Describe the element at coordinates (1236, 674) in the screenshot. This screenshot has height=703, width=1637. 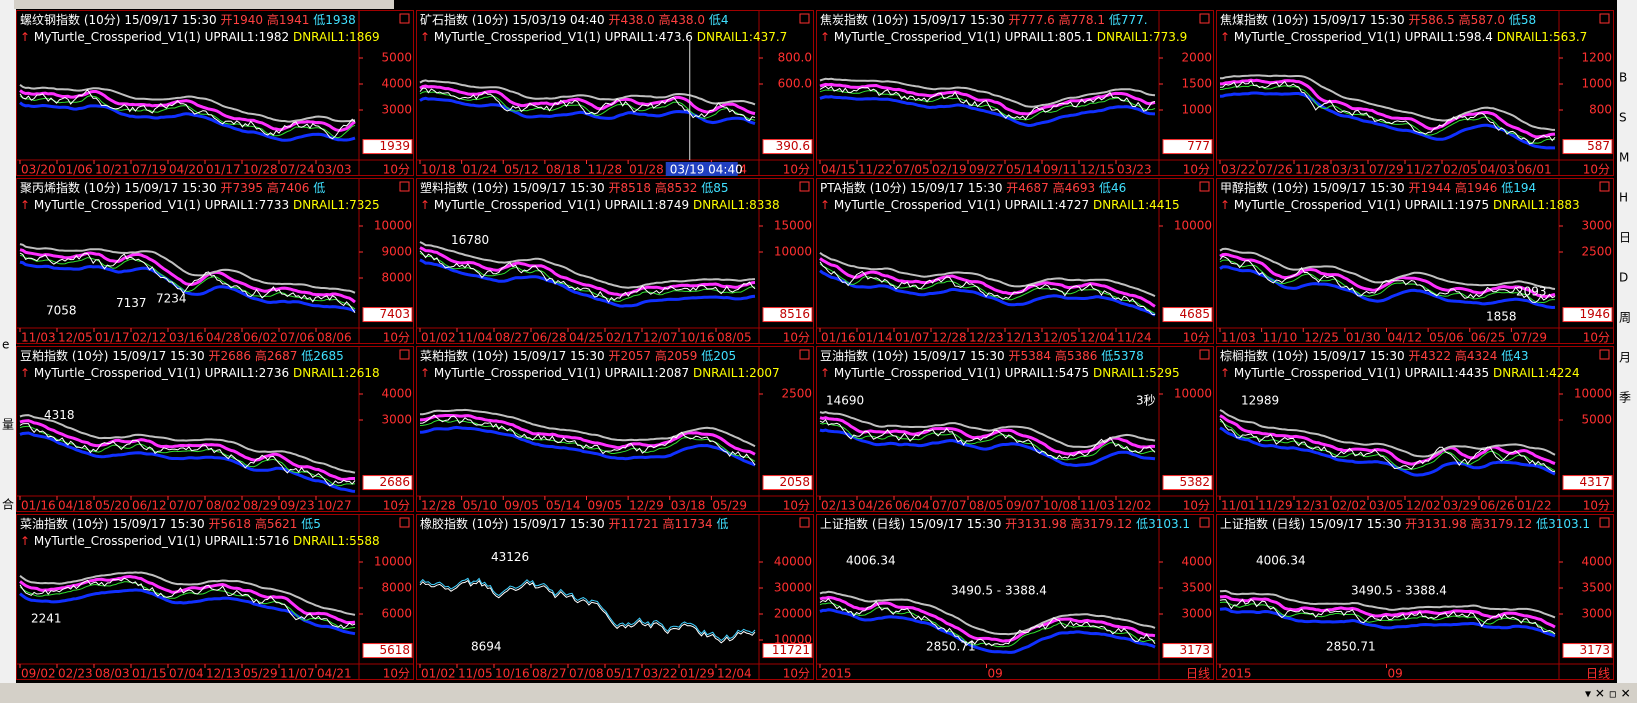
I see `date-label: 2015` at that location.